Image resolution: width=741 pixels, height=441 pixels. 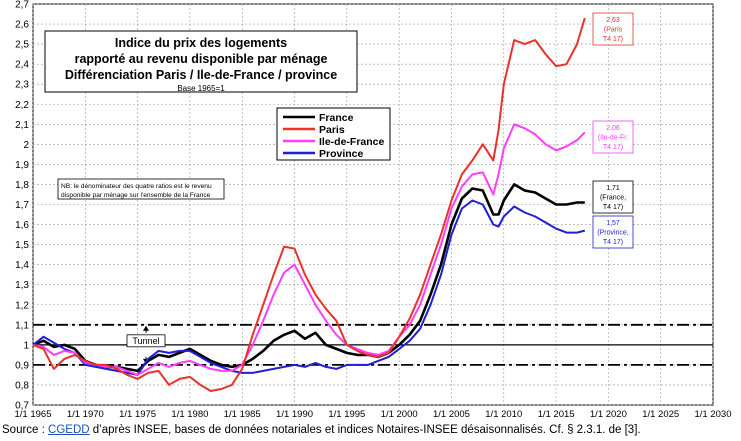 I want to click on y-tick-label: 1, so click(x=26, y=345).